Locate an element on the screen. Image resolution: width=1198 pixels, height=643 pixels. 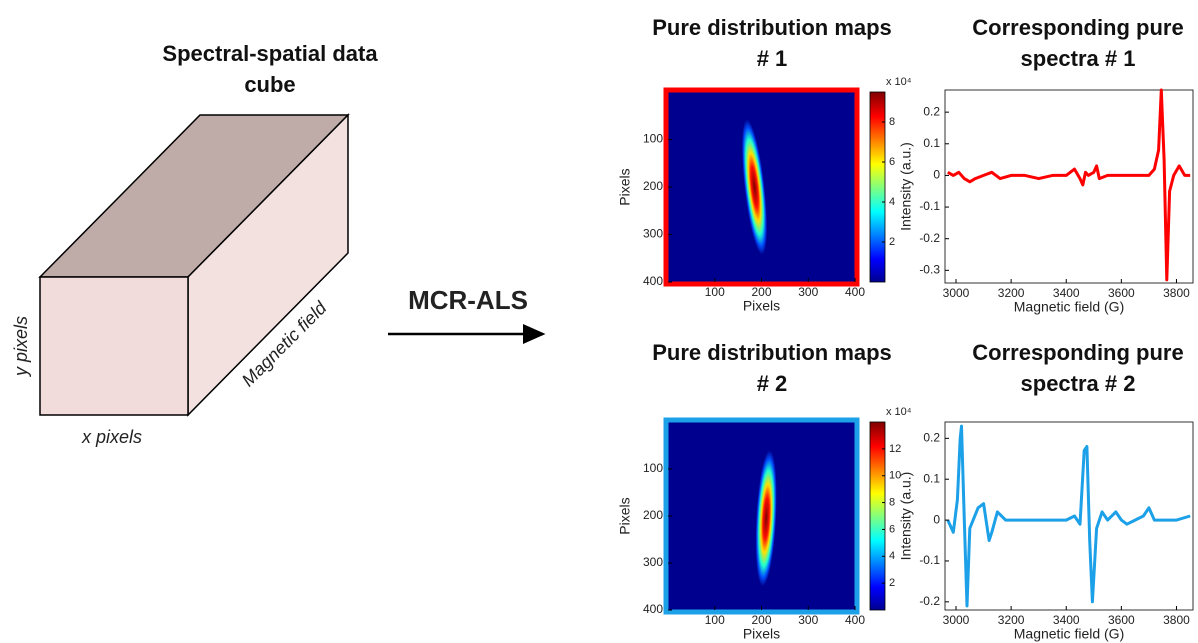
colorbar-tick-label: 12 is located at coordinates (895, 449).